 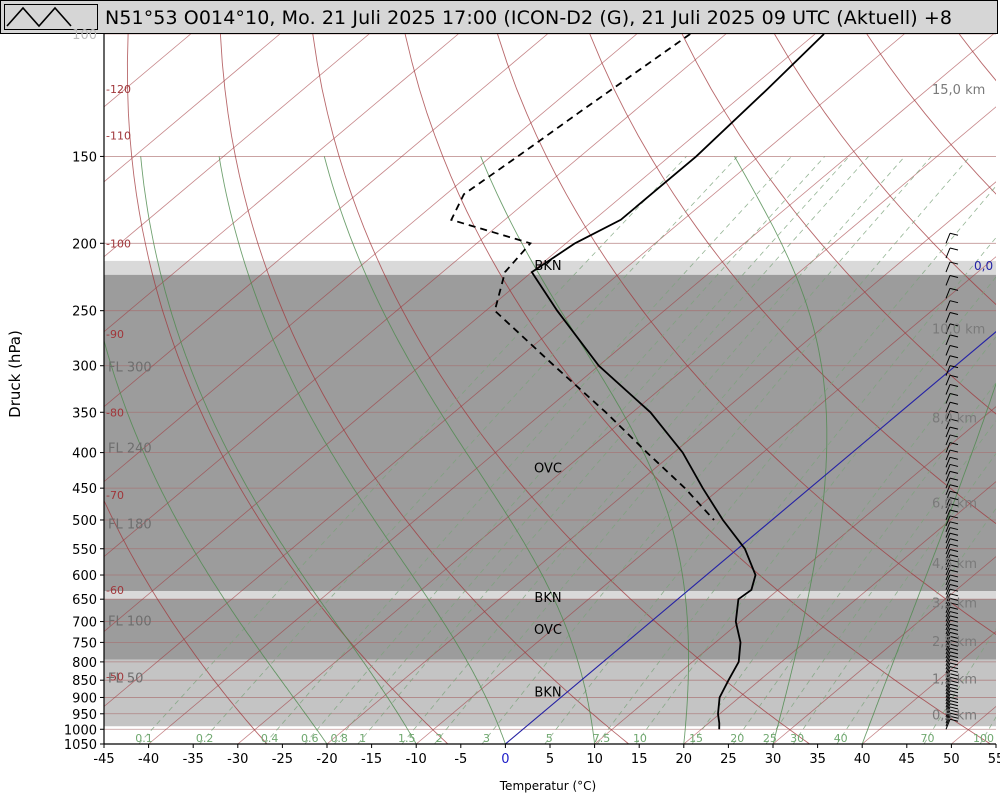 I want to click on mixing-ratio-label: 70, so click(x=928, y=738).